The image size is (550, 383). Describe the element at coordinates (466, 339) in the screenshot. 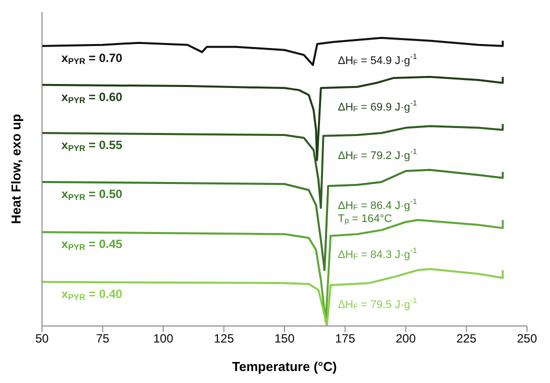

I see `x-tick-label: 225` at that location.